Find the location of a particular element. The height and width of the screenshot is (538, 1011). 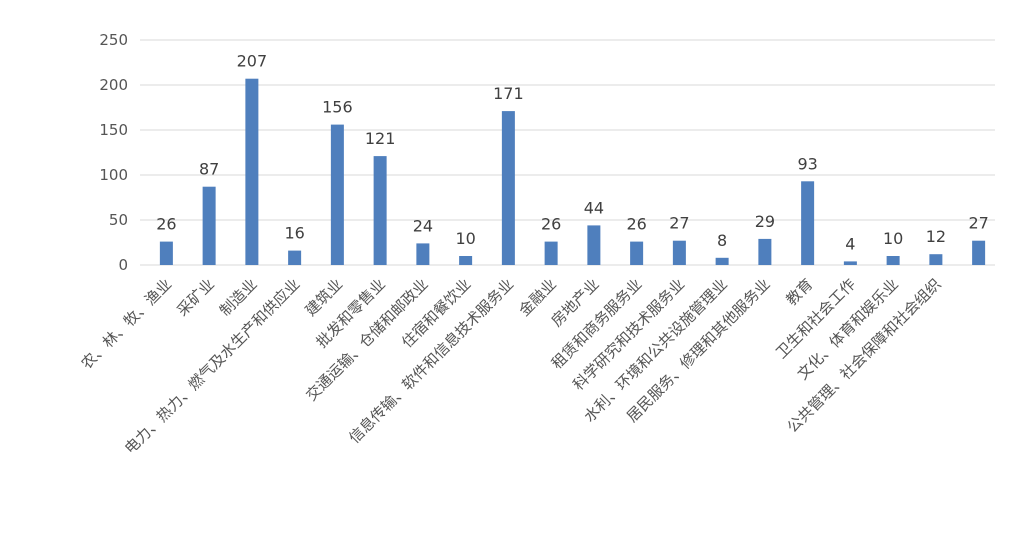

y-tick-label: 50 is located at coordinates (118, 220).